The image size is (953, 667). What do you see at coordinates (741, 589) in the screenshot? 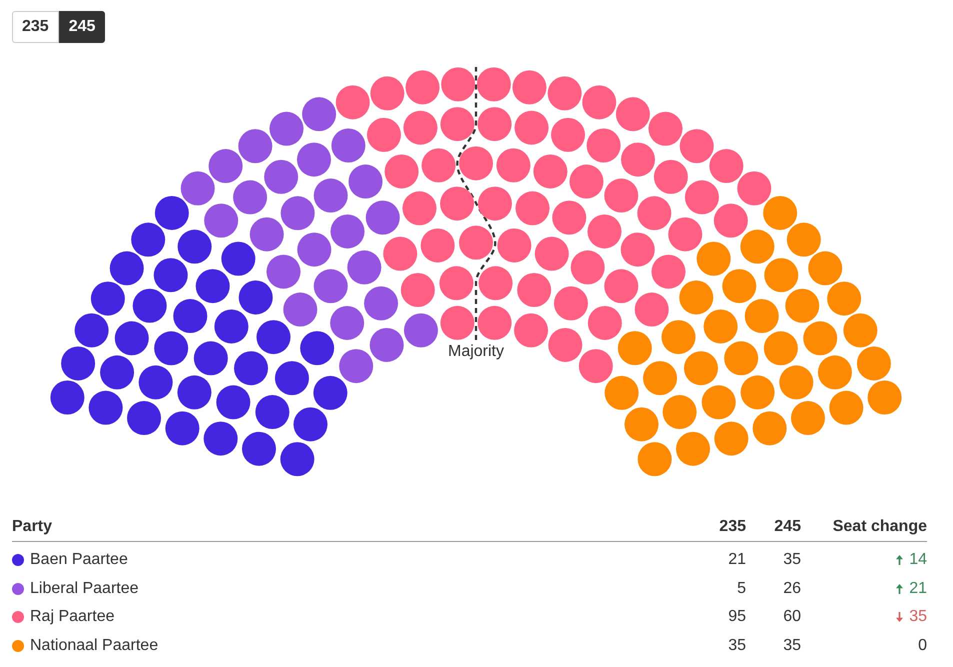
I see `data-label: 5` at bounding box center [741, 589].